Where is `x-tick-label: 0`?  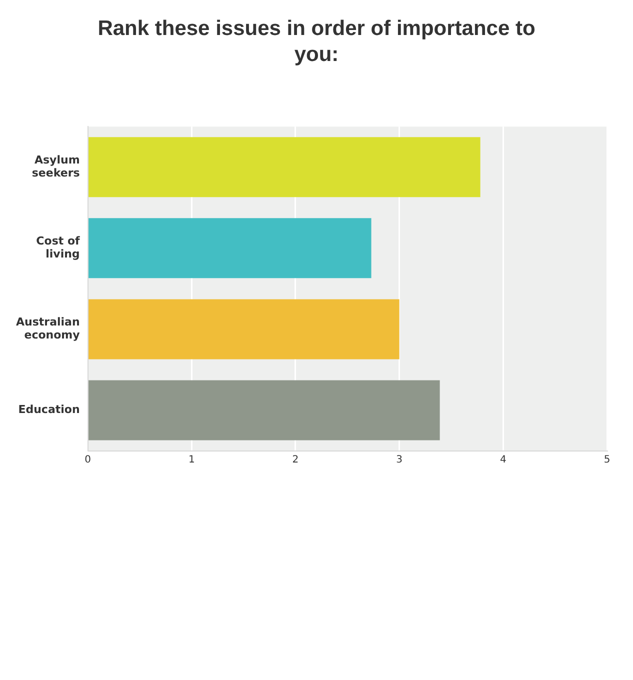
x-tick-label: 0 is located at coordinates (87, 460).